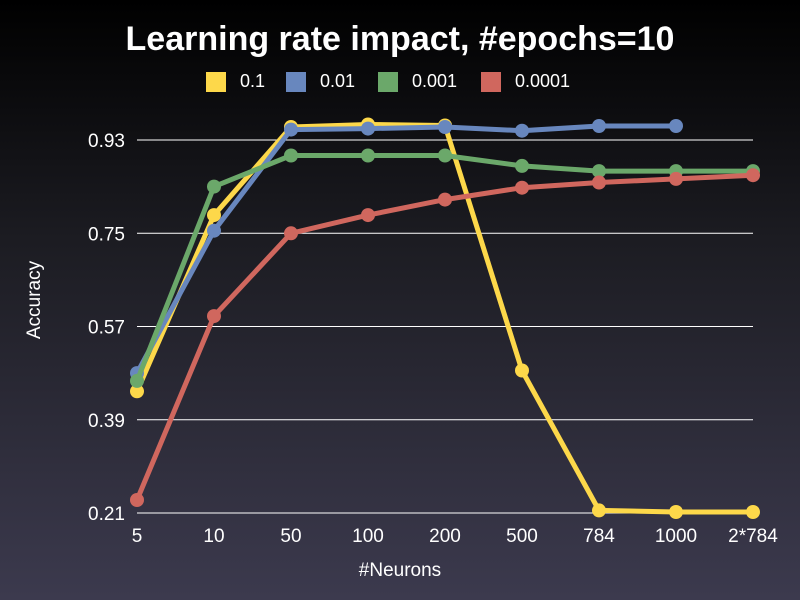 Image resolution: width=800 pixels, height=600 pixels. What do you see at coordinates (338, 81) in the screenshot?
I see `legend-label-0-01: 0.01` at bounding box center [338, 81].